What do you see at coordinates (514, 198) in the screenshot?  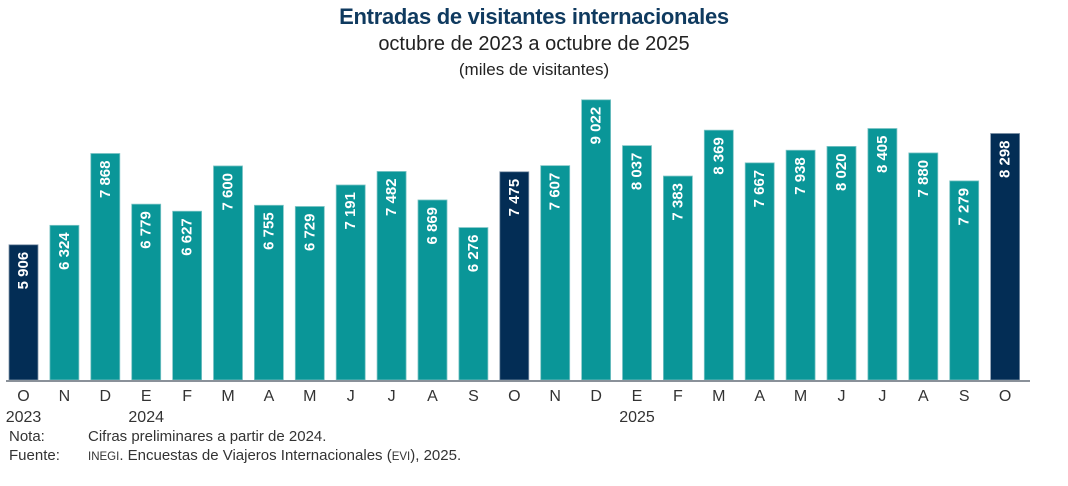 I see `data-label-12: 7 475` at bounding box center [514, 198].